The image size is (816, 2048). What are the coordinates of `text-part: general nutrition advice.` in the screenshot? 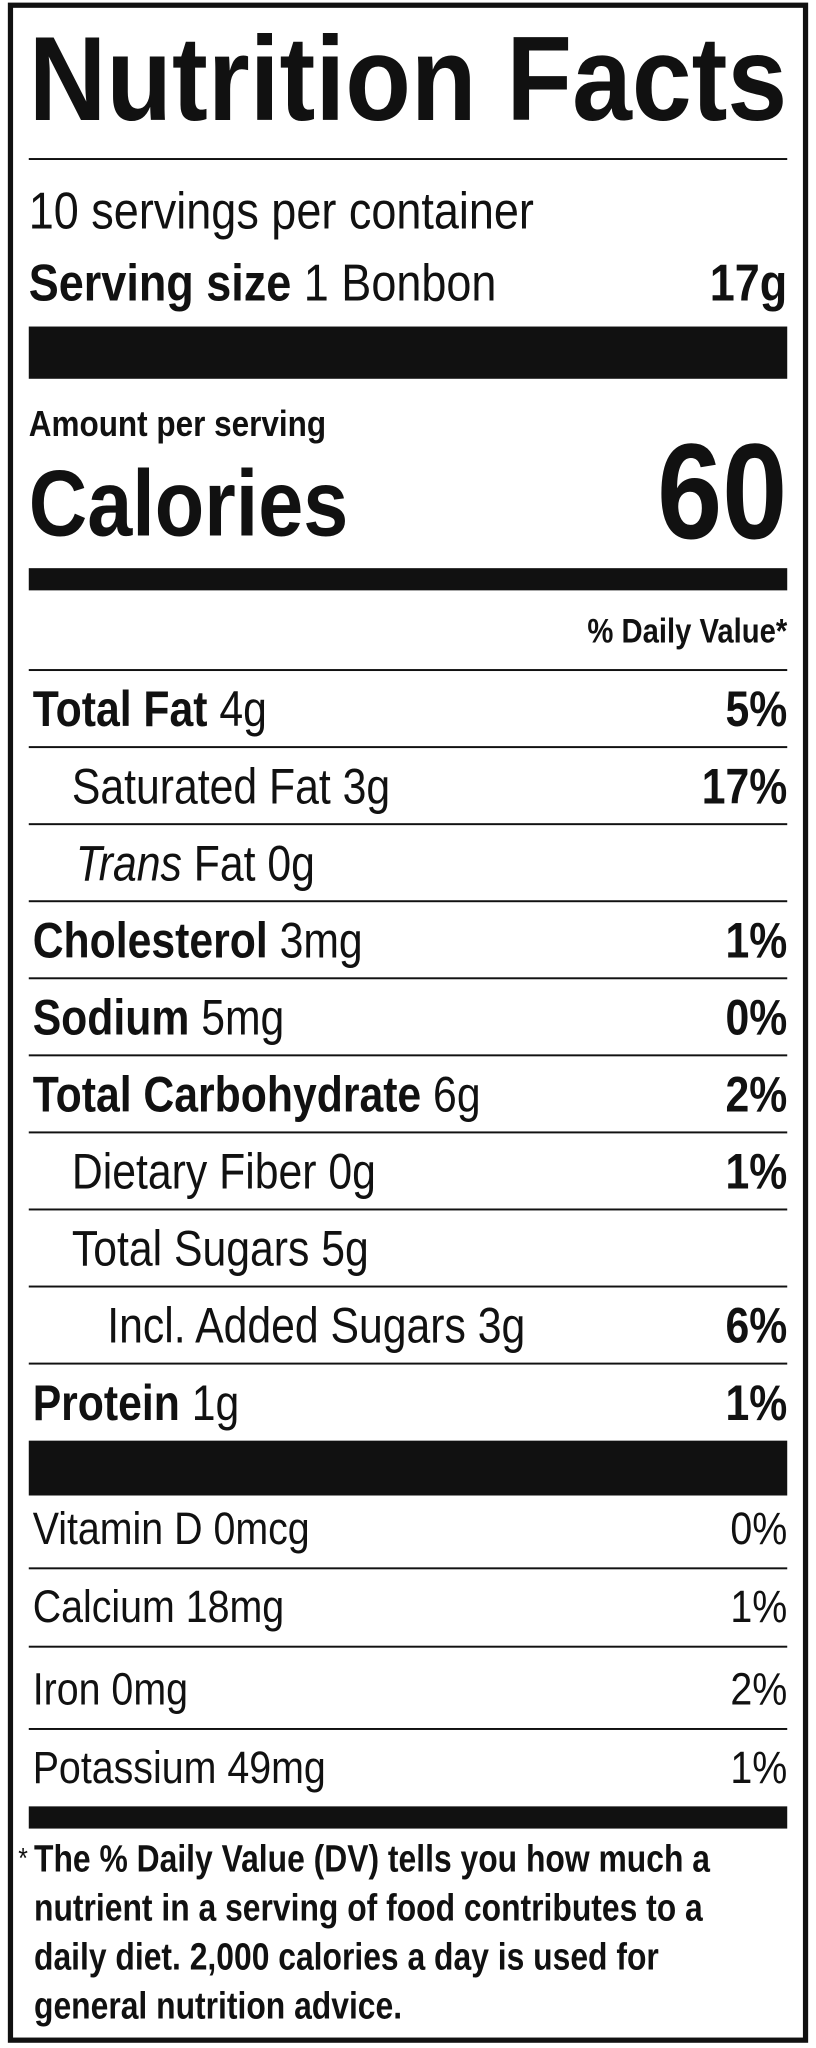 It's located at (218, 2006).